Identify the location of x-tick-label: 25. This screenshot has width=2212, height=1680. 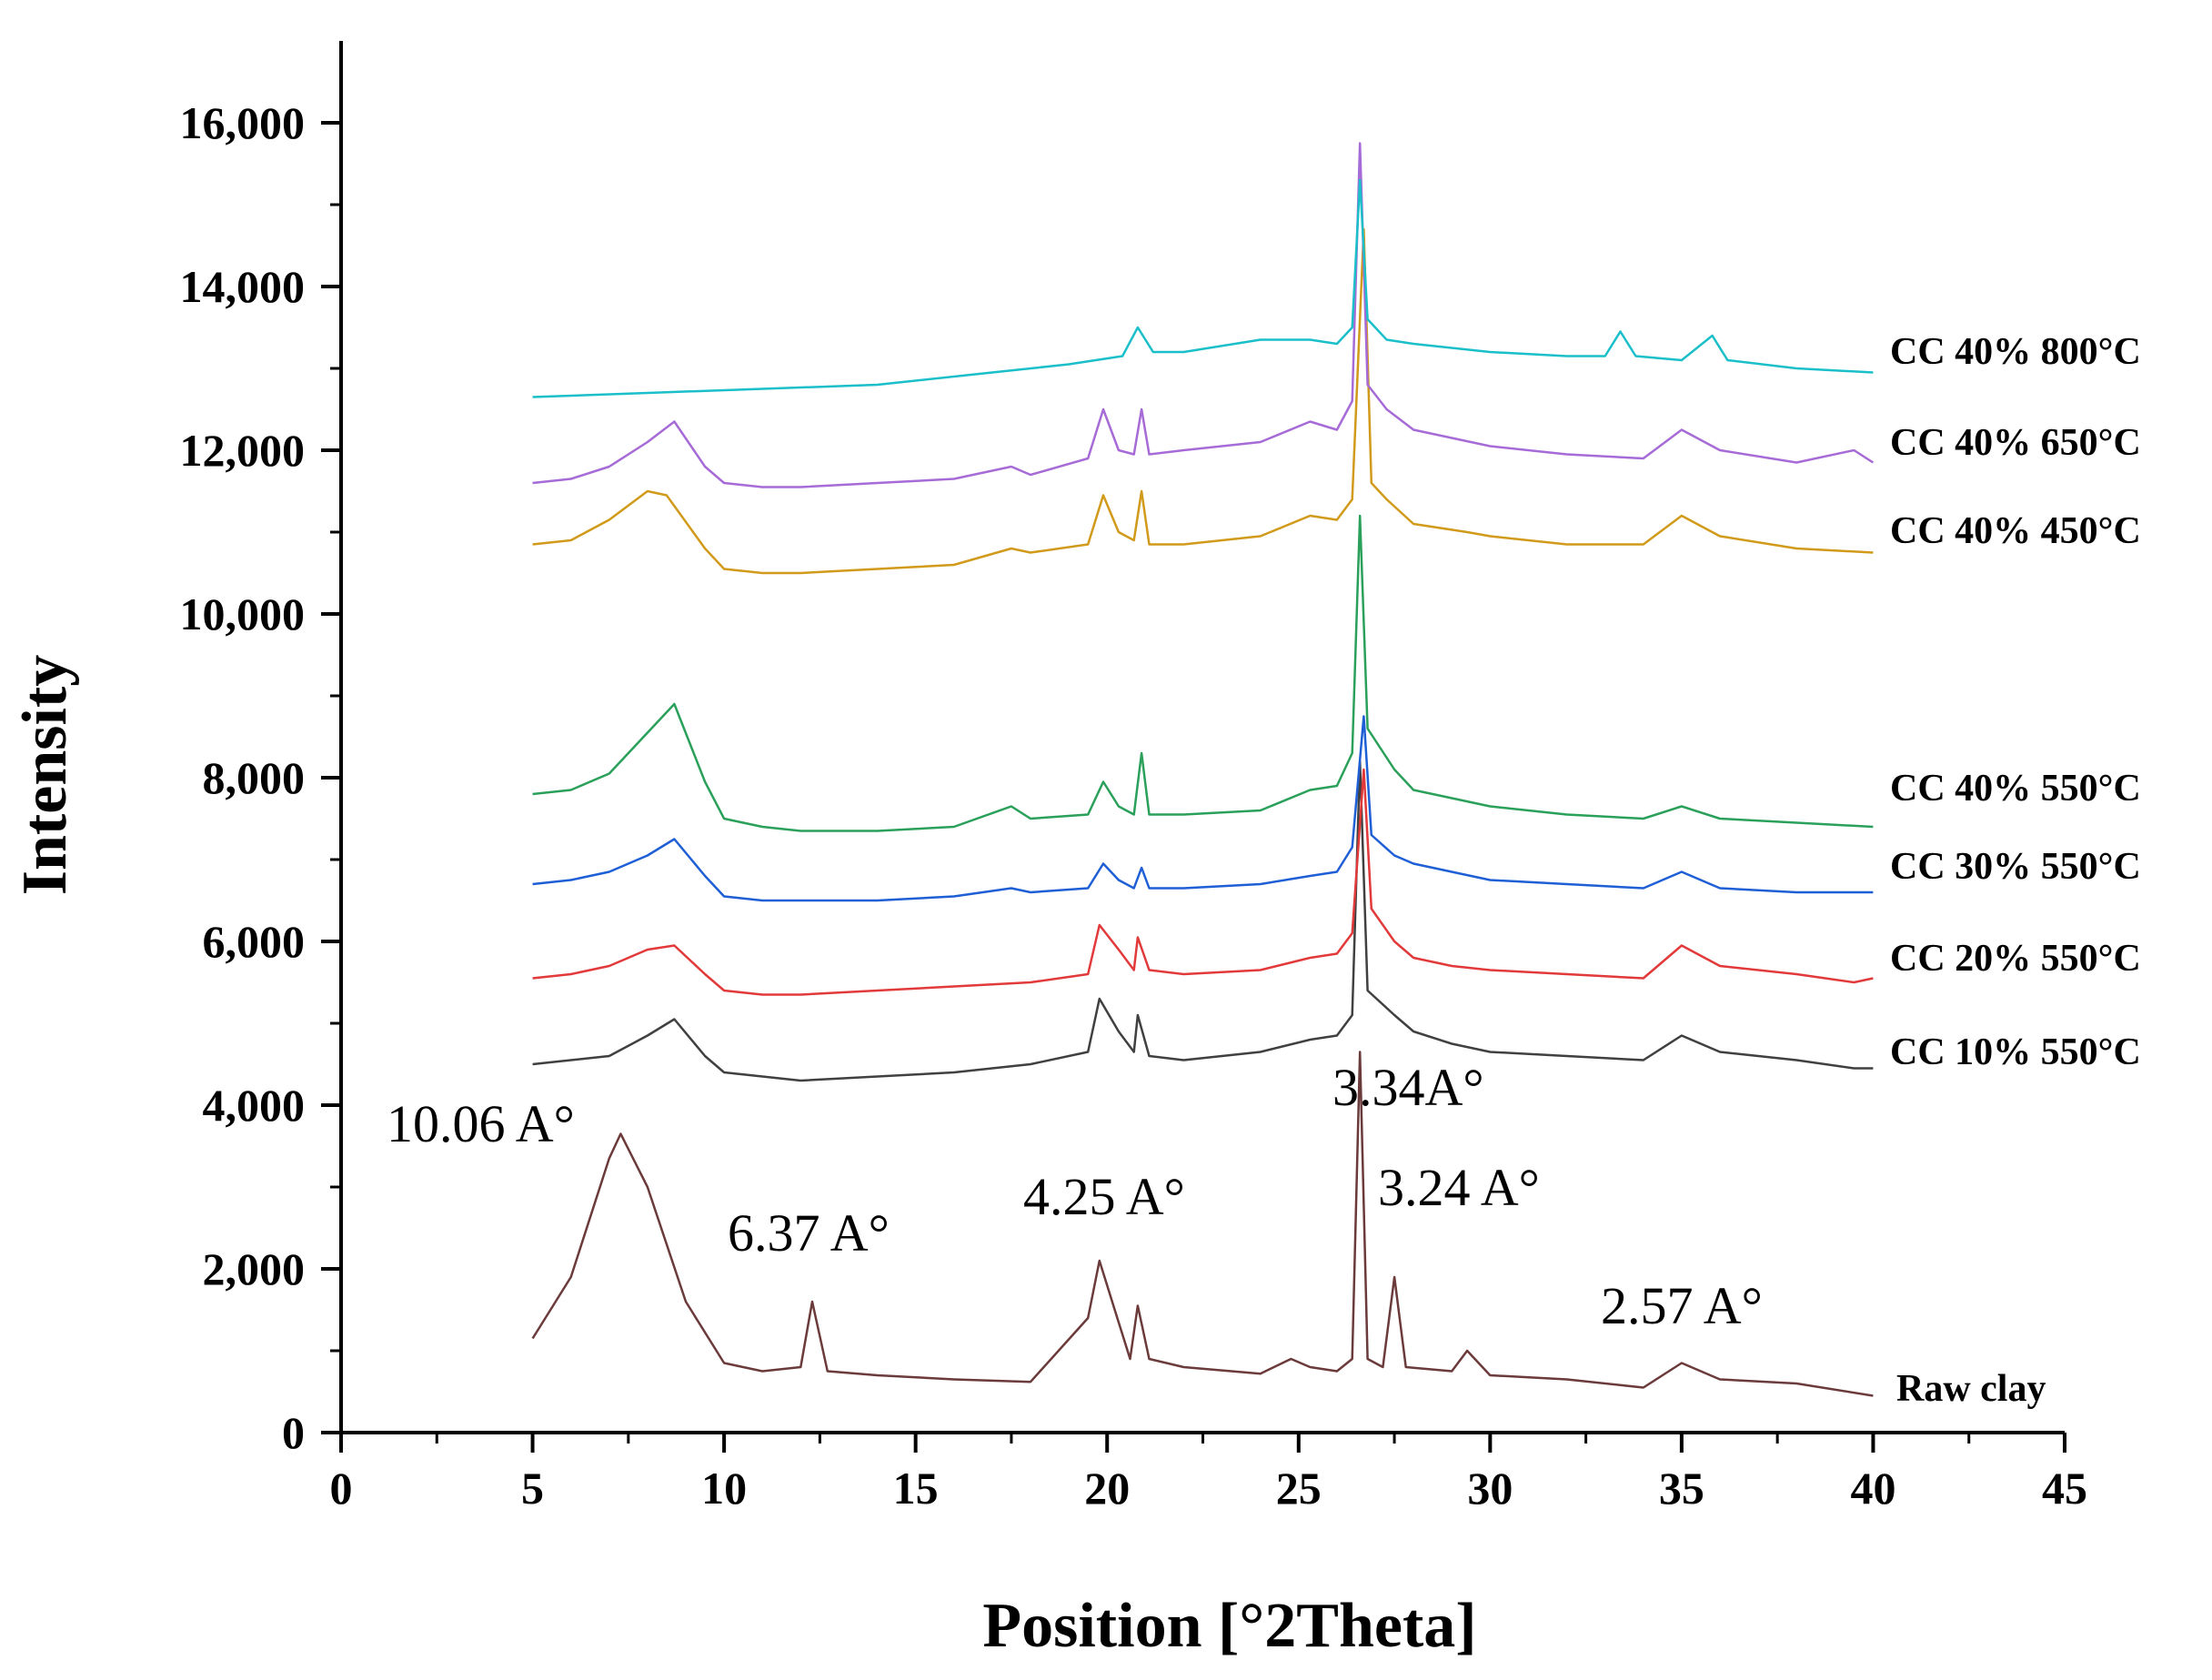
(1299, 1488).